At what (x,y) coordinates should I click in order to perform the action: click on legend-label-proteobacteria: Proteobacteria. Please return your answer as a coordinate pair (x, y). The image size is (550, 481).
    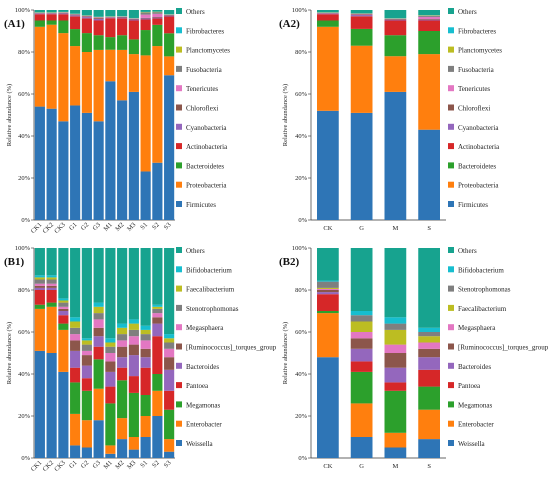
    Looking at the image, I should click on (206, 186).